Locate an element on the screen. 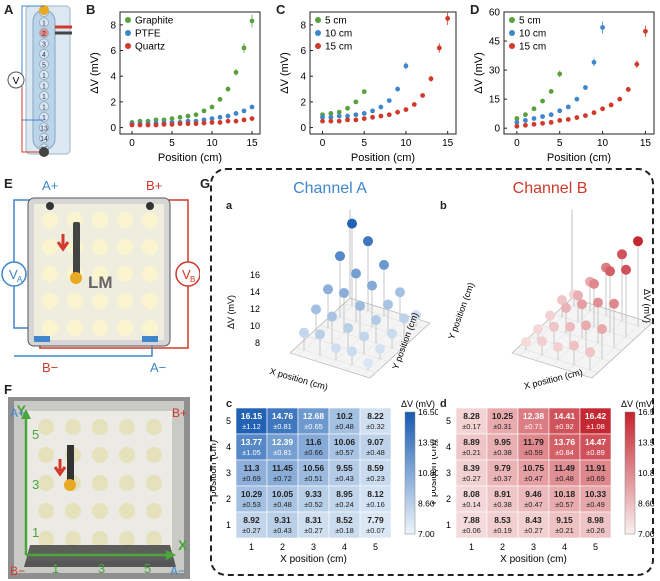 This screenshot has height=581, width=660. cell-value: 8.43 is located at coordinates (533, 520).